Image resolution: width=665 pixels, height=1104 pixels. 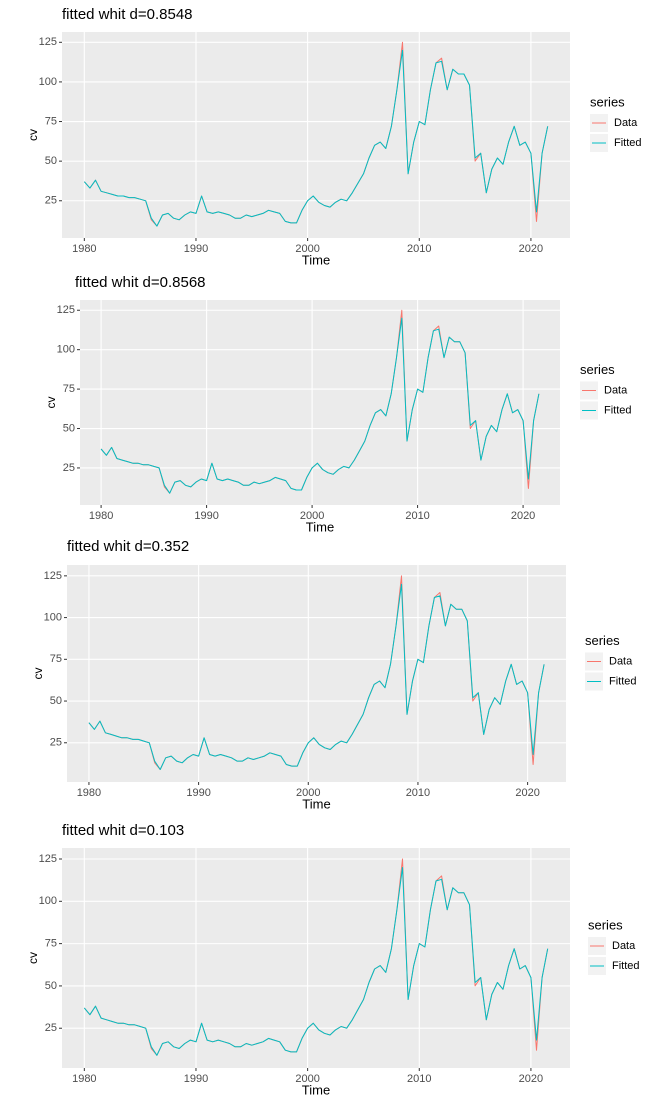 I want to click on chart-title: fitted whit d=0.8568, so click(x=140, y=282).